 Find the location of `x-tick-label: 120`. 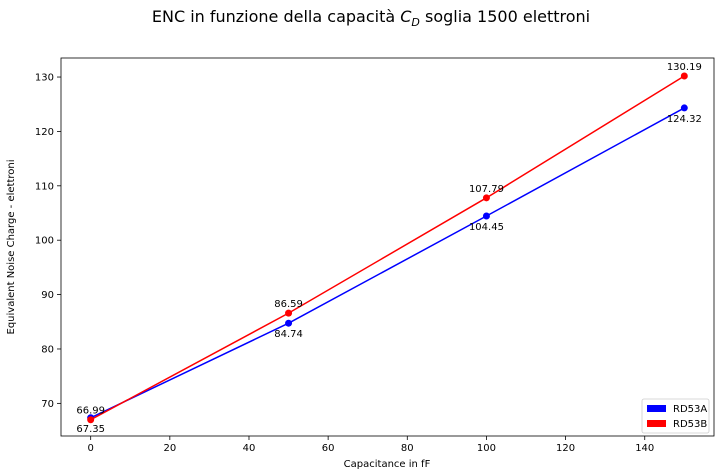

x-tick-label: 120 is located at coordinates (565, 448).